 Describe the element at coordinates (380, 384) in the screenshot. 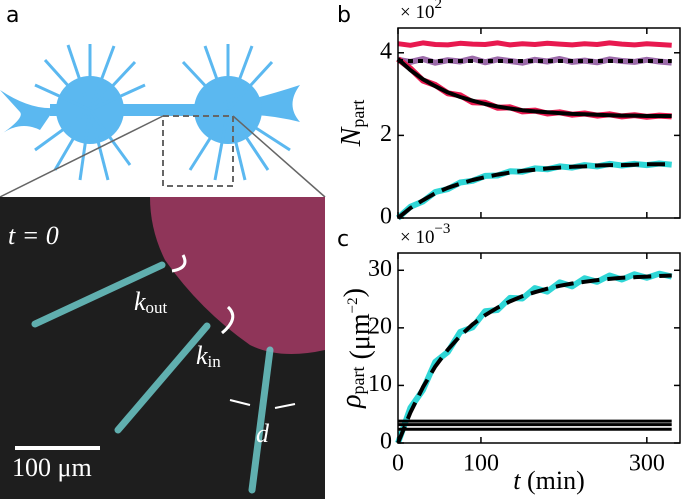

I see `y-tick-label: 10` at that location.